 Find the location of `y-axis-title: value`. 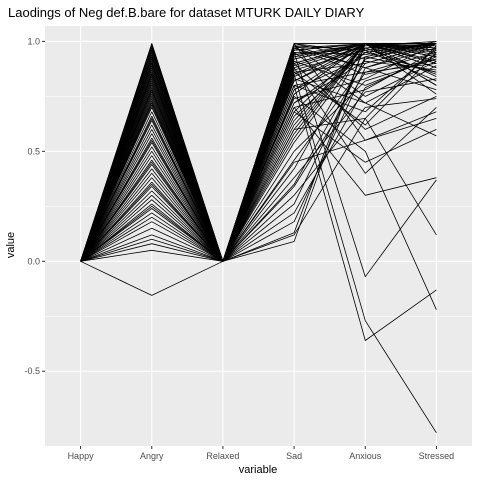

y-axis-title: value is located at coordinates (11, 245).